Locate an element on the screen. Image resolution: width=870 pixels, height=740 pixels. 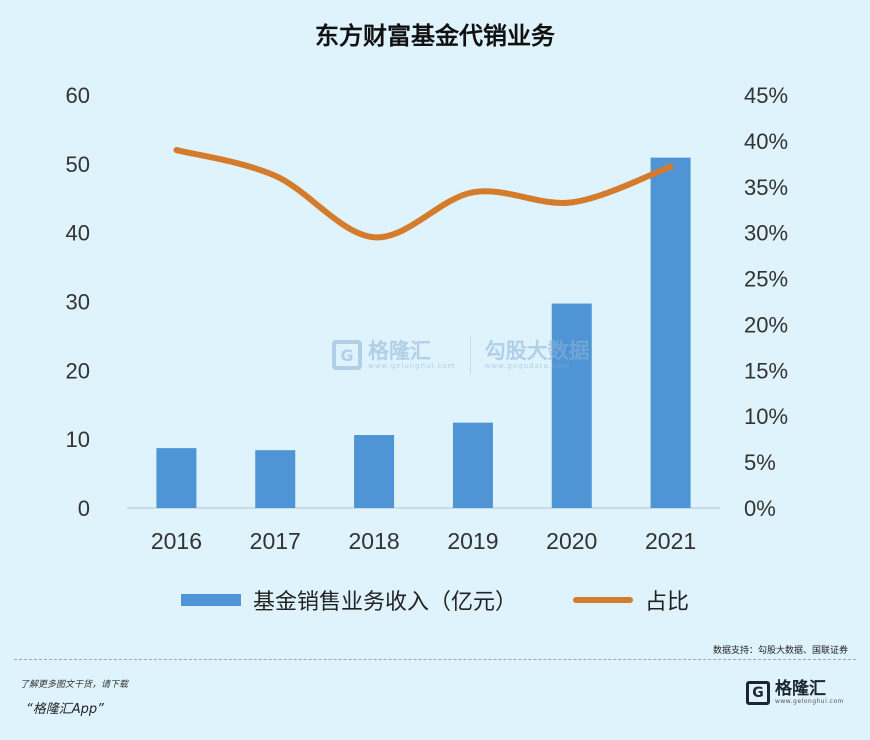
share-line is located at coordinates (423, 194).